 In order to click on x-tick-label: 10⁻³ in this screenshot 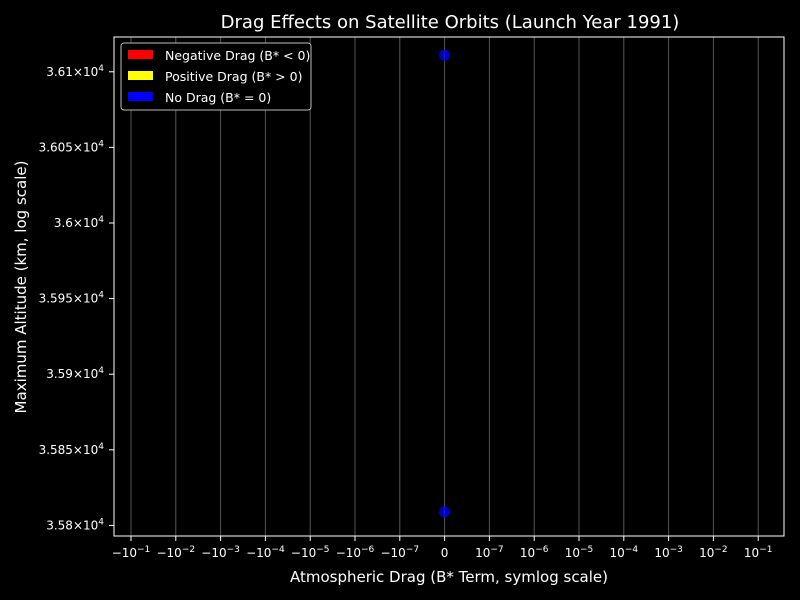, I will do `click(668, 552)`.